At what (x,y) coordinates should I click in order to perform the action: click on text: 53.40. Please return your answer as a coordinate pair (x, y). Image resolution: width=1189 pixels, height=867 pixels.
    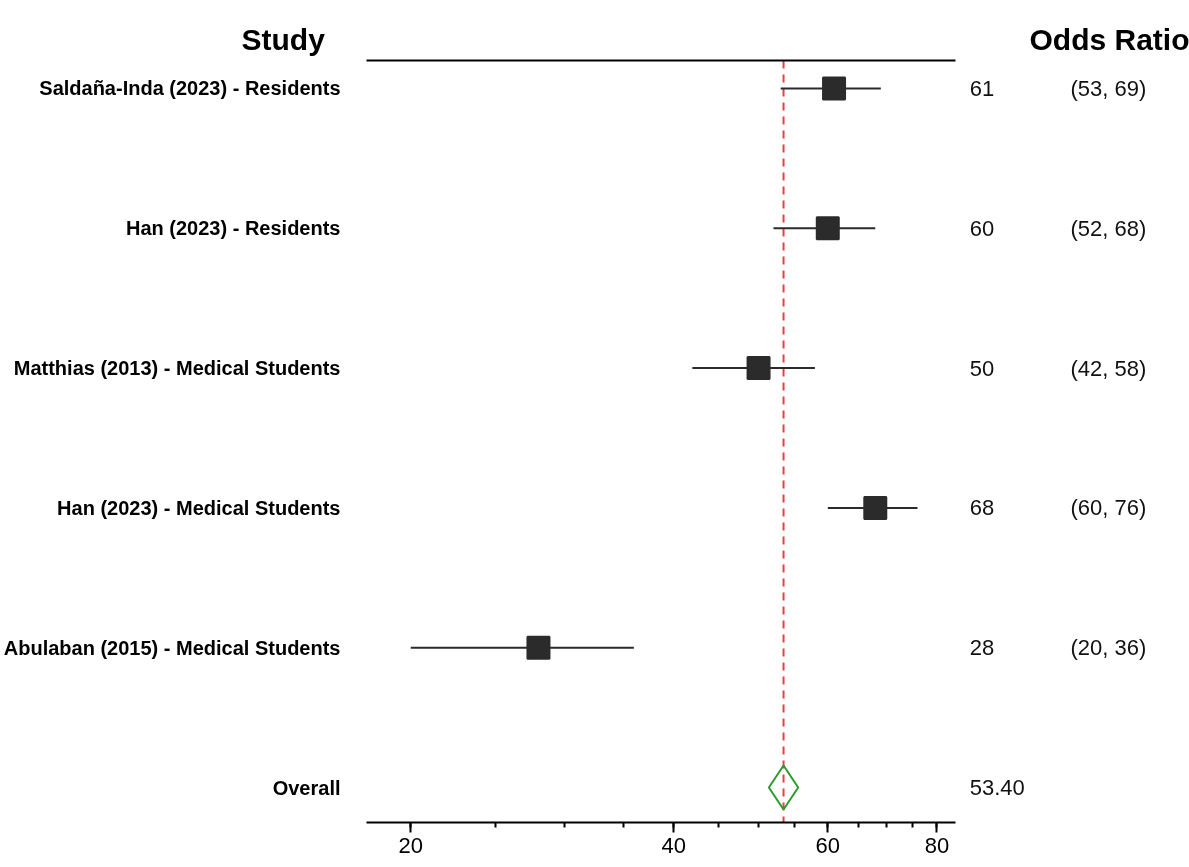
    Looking at the image, I should click on (997, 788).